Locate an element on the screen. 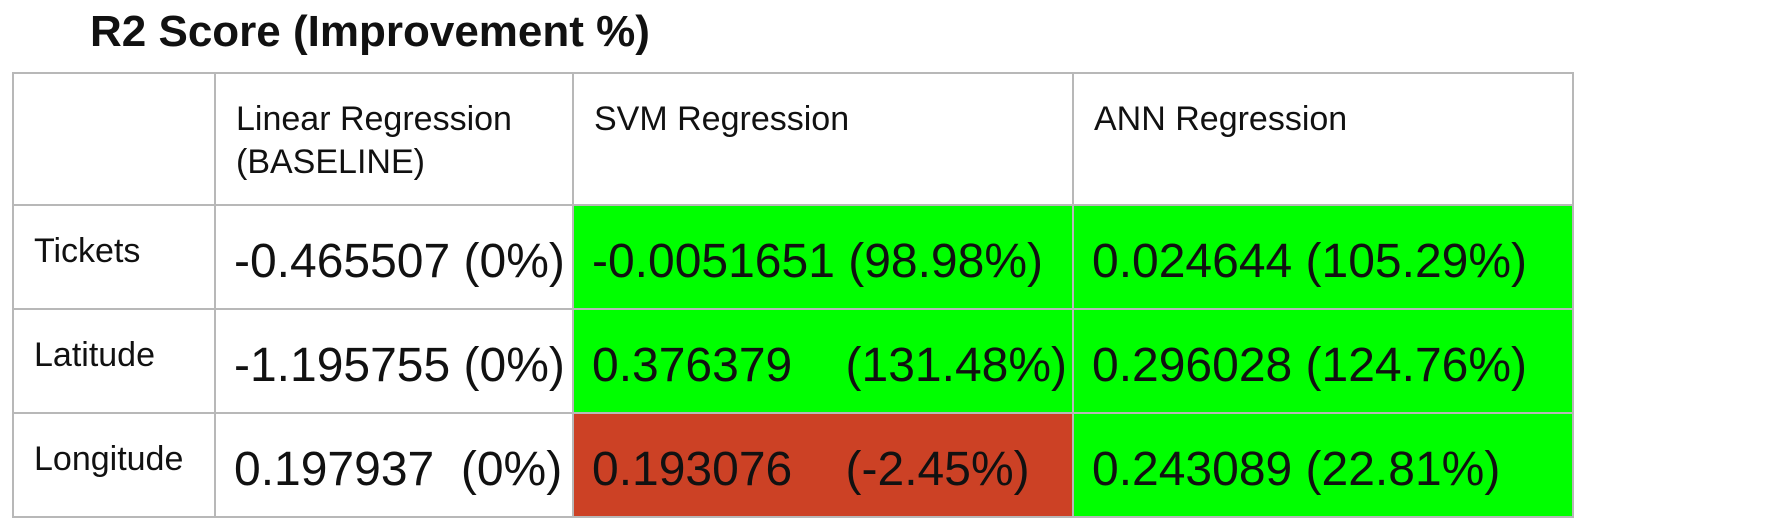 This screenshot has height=525, width=1788. header-svm-regression: SVM Regression is located at coordinates (823, 139).